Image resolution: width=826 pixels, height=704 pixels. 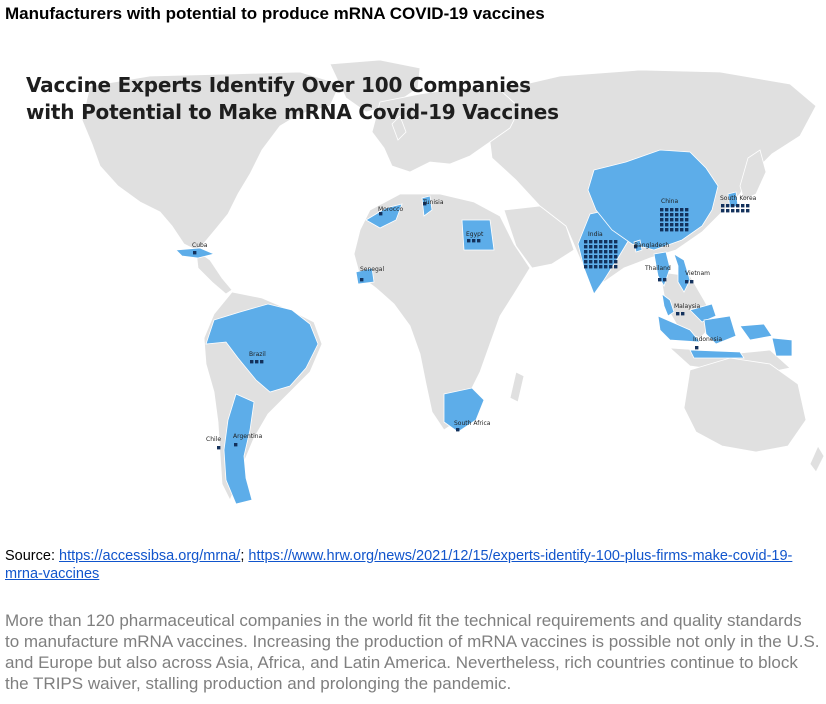 I want to click on malaysia-label: Malaysia, so click(x=687, y=306).